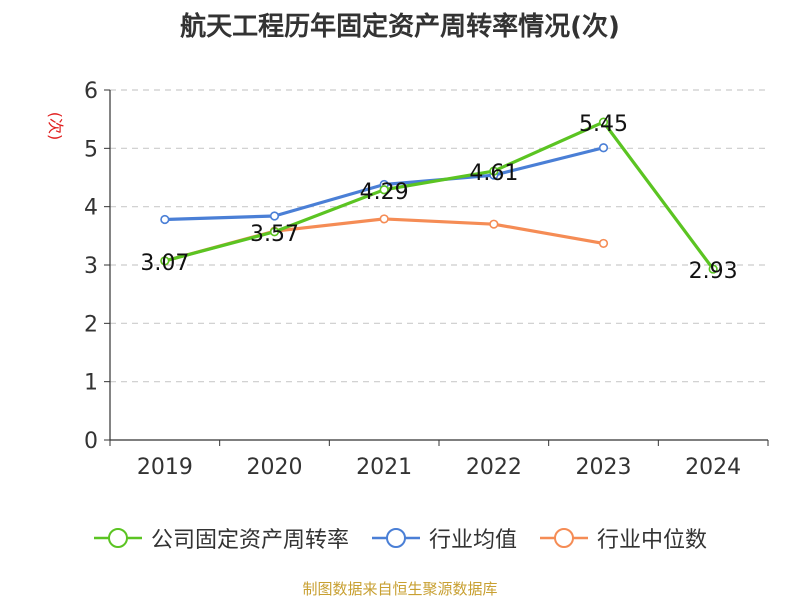  I want to click on y-tick-label: 1, so click(91, 383).